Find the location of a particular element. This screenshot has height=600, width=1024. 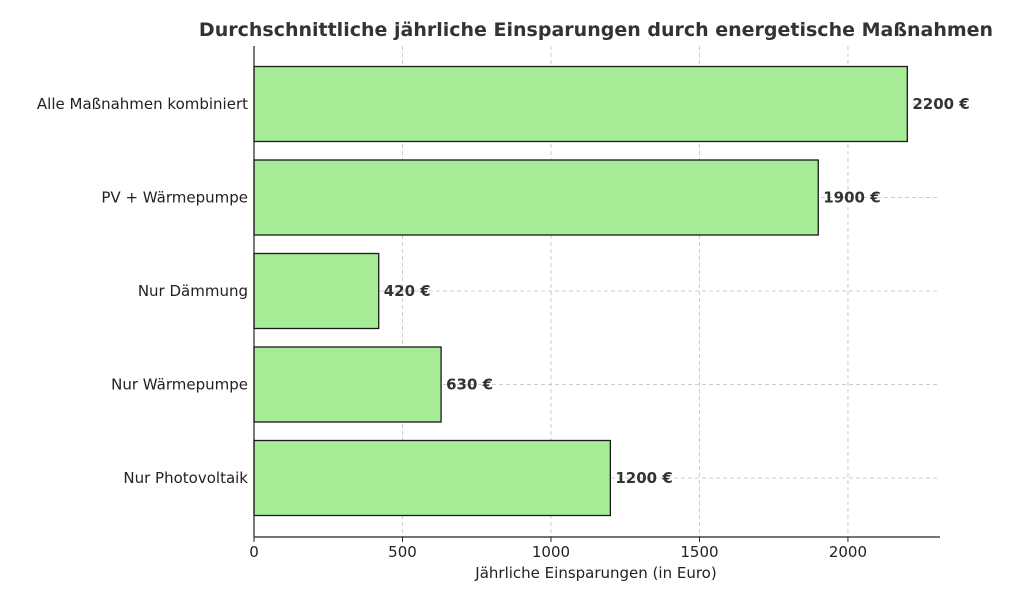

x-tick-label: 500 is located at coordinates (402, 552).